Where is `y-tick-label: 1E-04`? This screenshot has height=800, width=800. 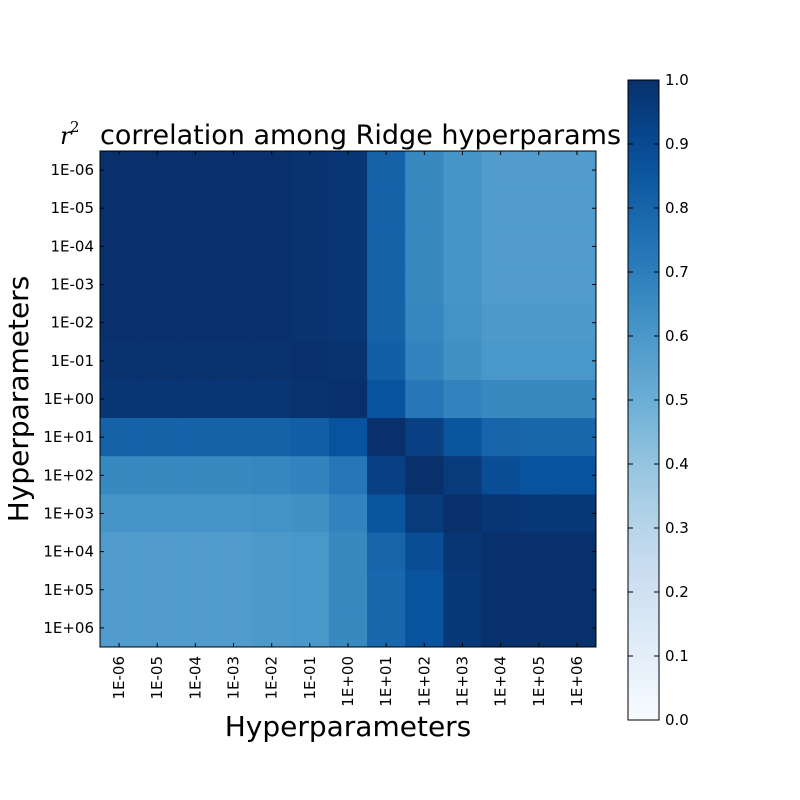
y-tick-label: 1E-04 is located at coordinates (72, 246).